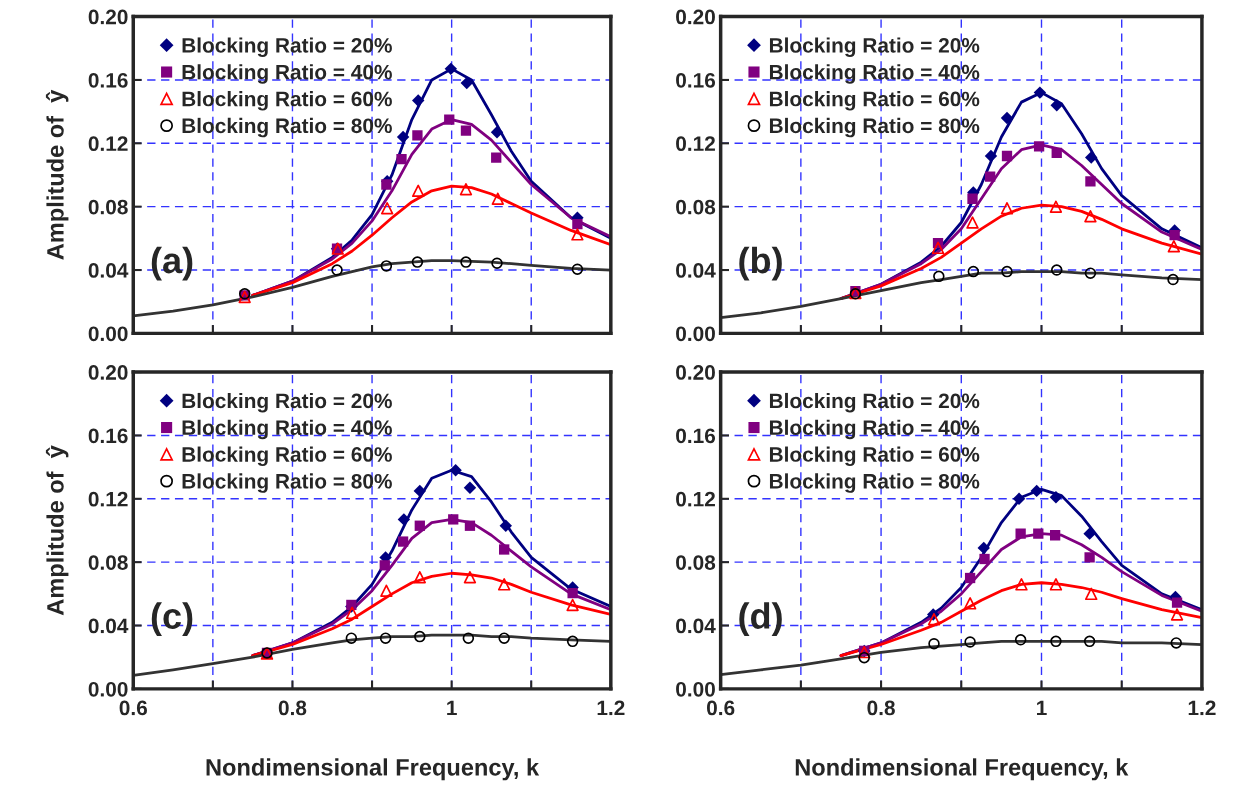  I want to click on annotation: (b), so click(760, 263).